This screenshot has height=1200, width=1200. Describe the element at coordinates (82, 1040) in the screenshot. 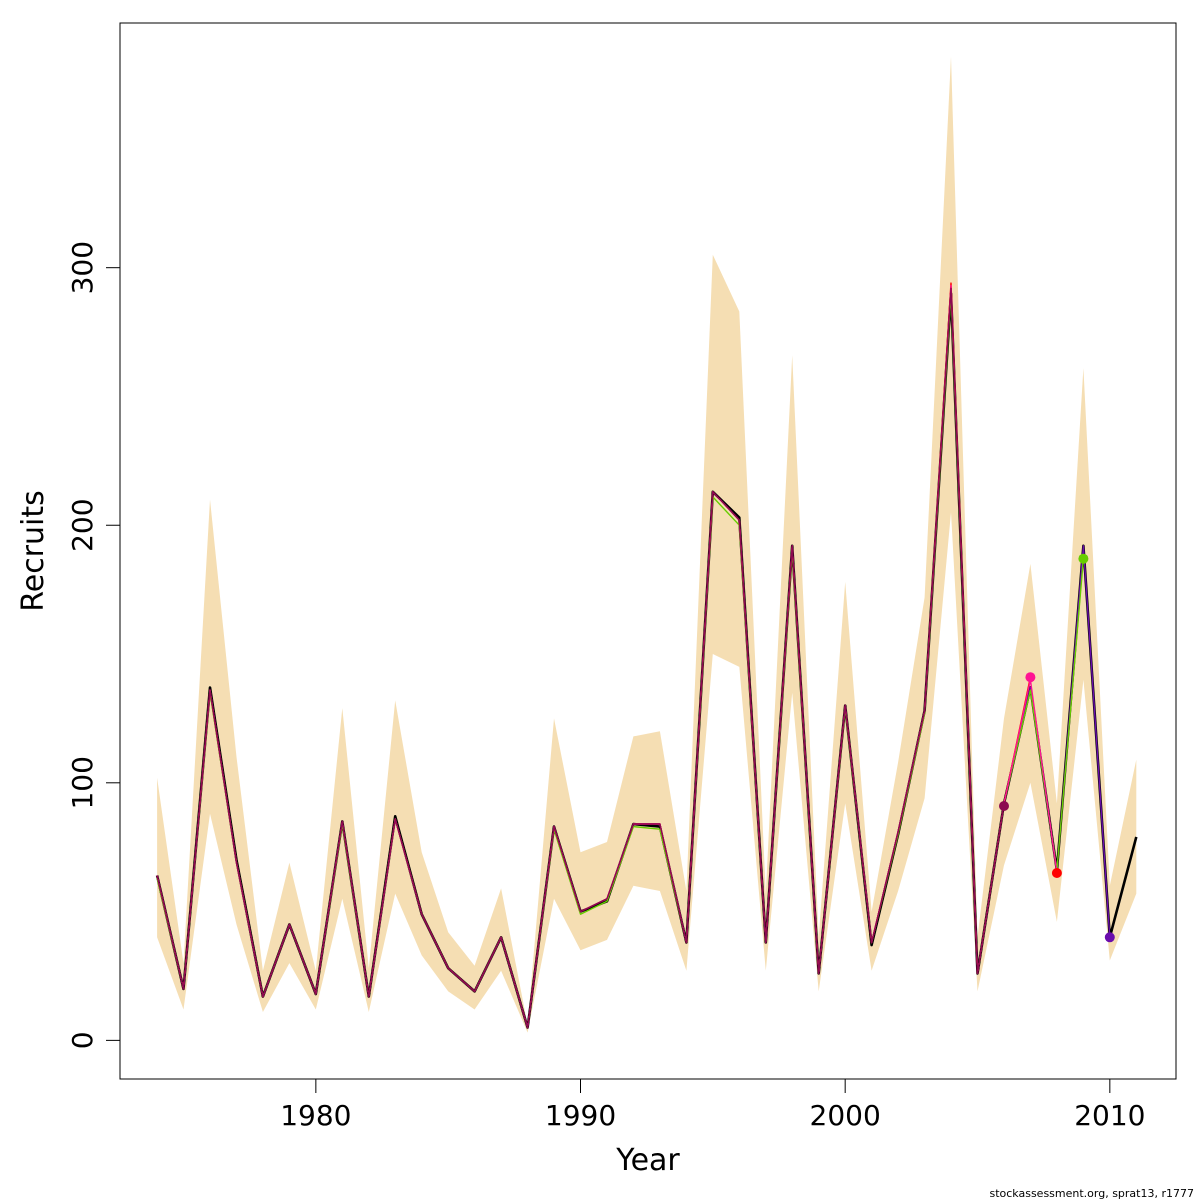

I see `y-tick-label-0: 0` at that location.